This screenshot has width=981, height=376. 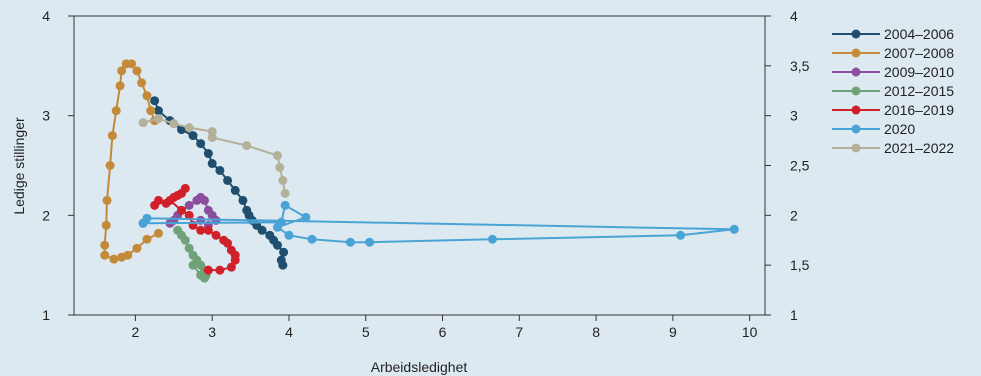 What do you see at coordinates (794, 116) in the screenshot?
I see `y-tick-label-right: 3` at bounding box center [794, 116].